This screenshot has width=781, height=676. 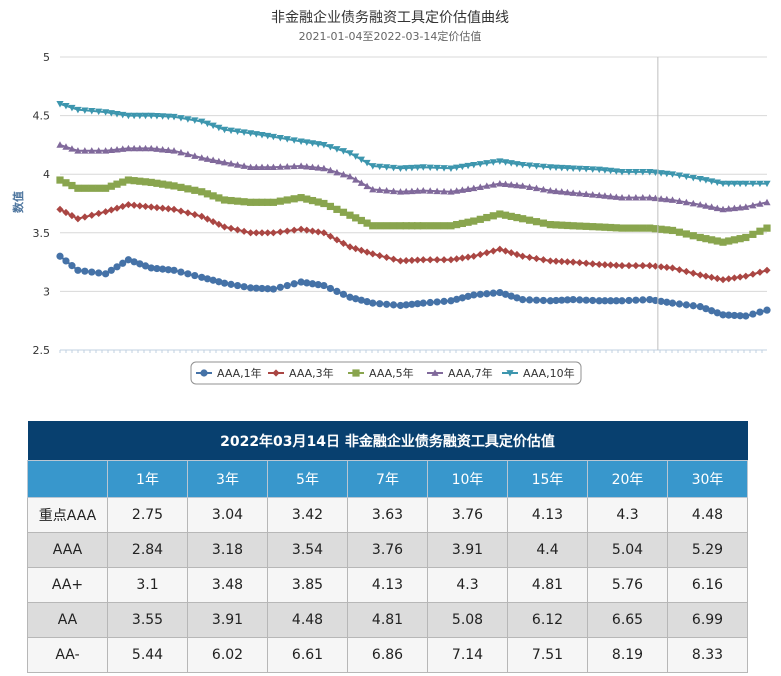 I want to click on rating-cell: AAA, so click(x=67, y=550).